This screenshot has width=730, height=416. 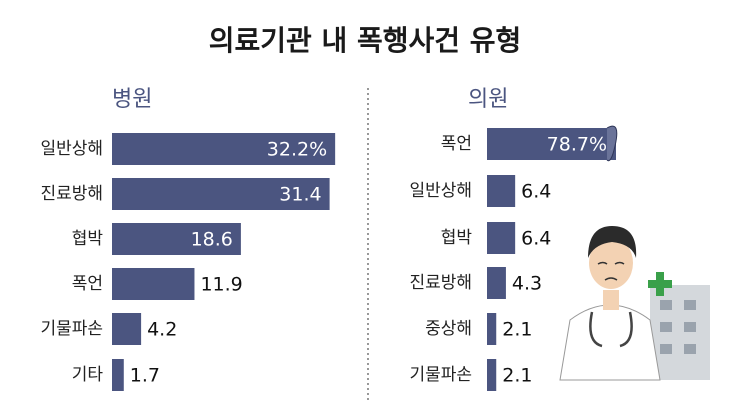 What do you see at coordinates (162, 330) in the screenshot?
I see `value-label: 4.2` at bounding box center [162, 330].